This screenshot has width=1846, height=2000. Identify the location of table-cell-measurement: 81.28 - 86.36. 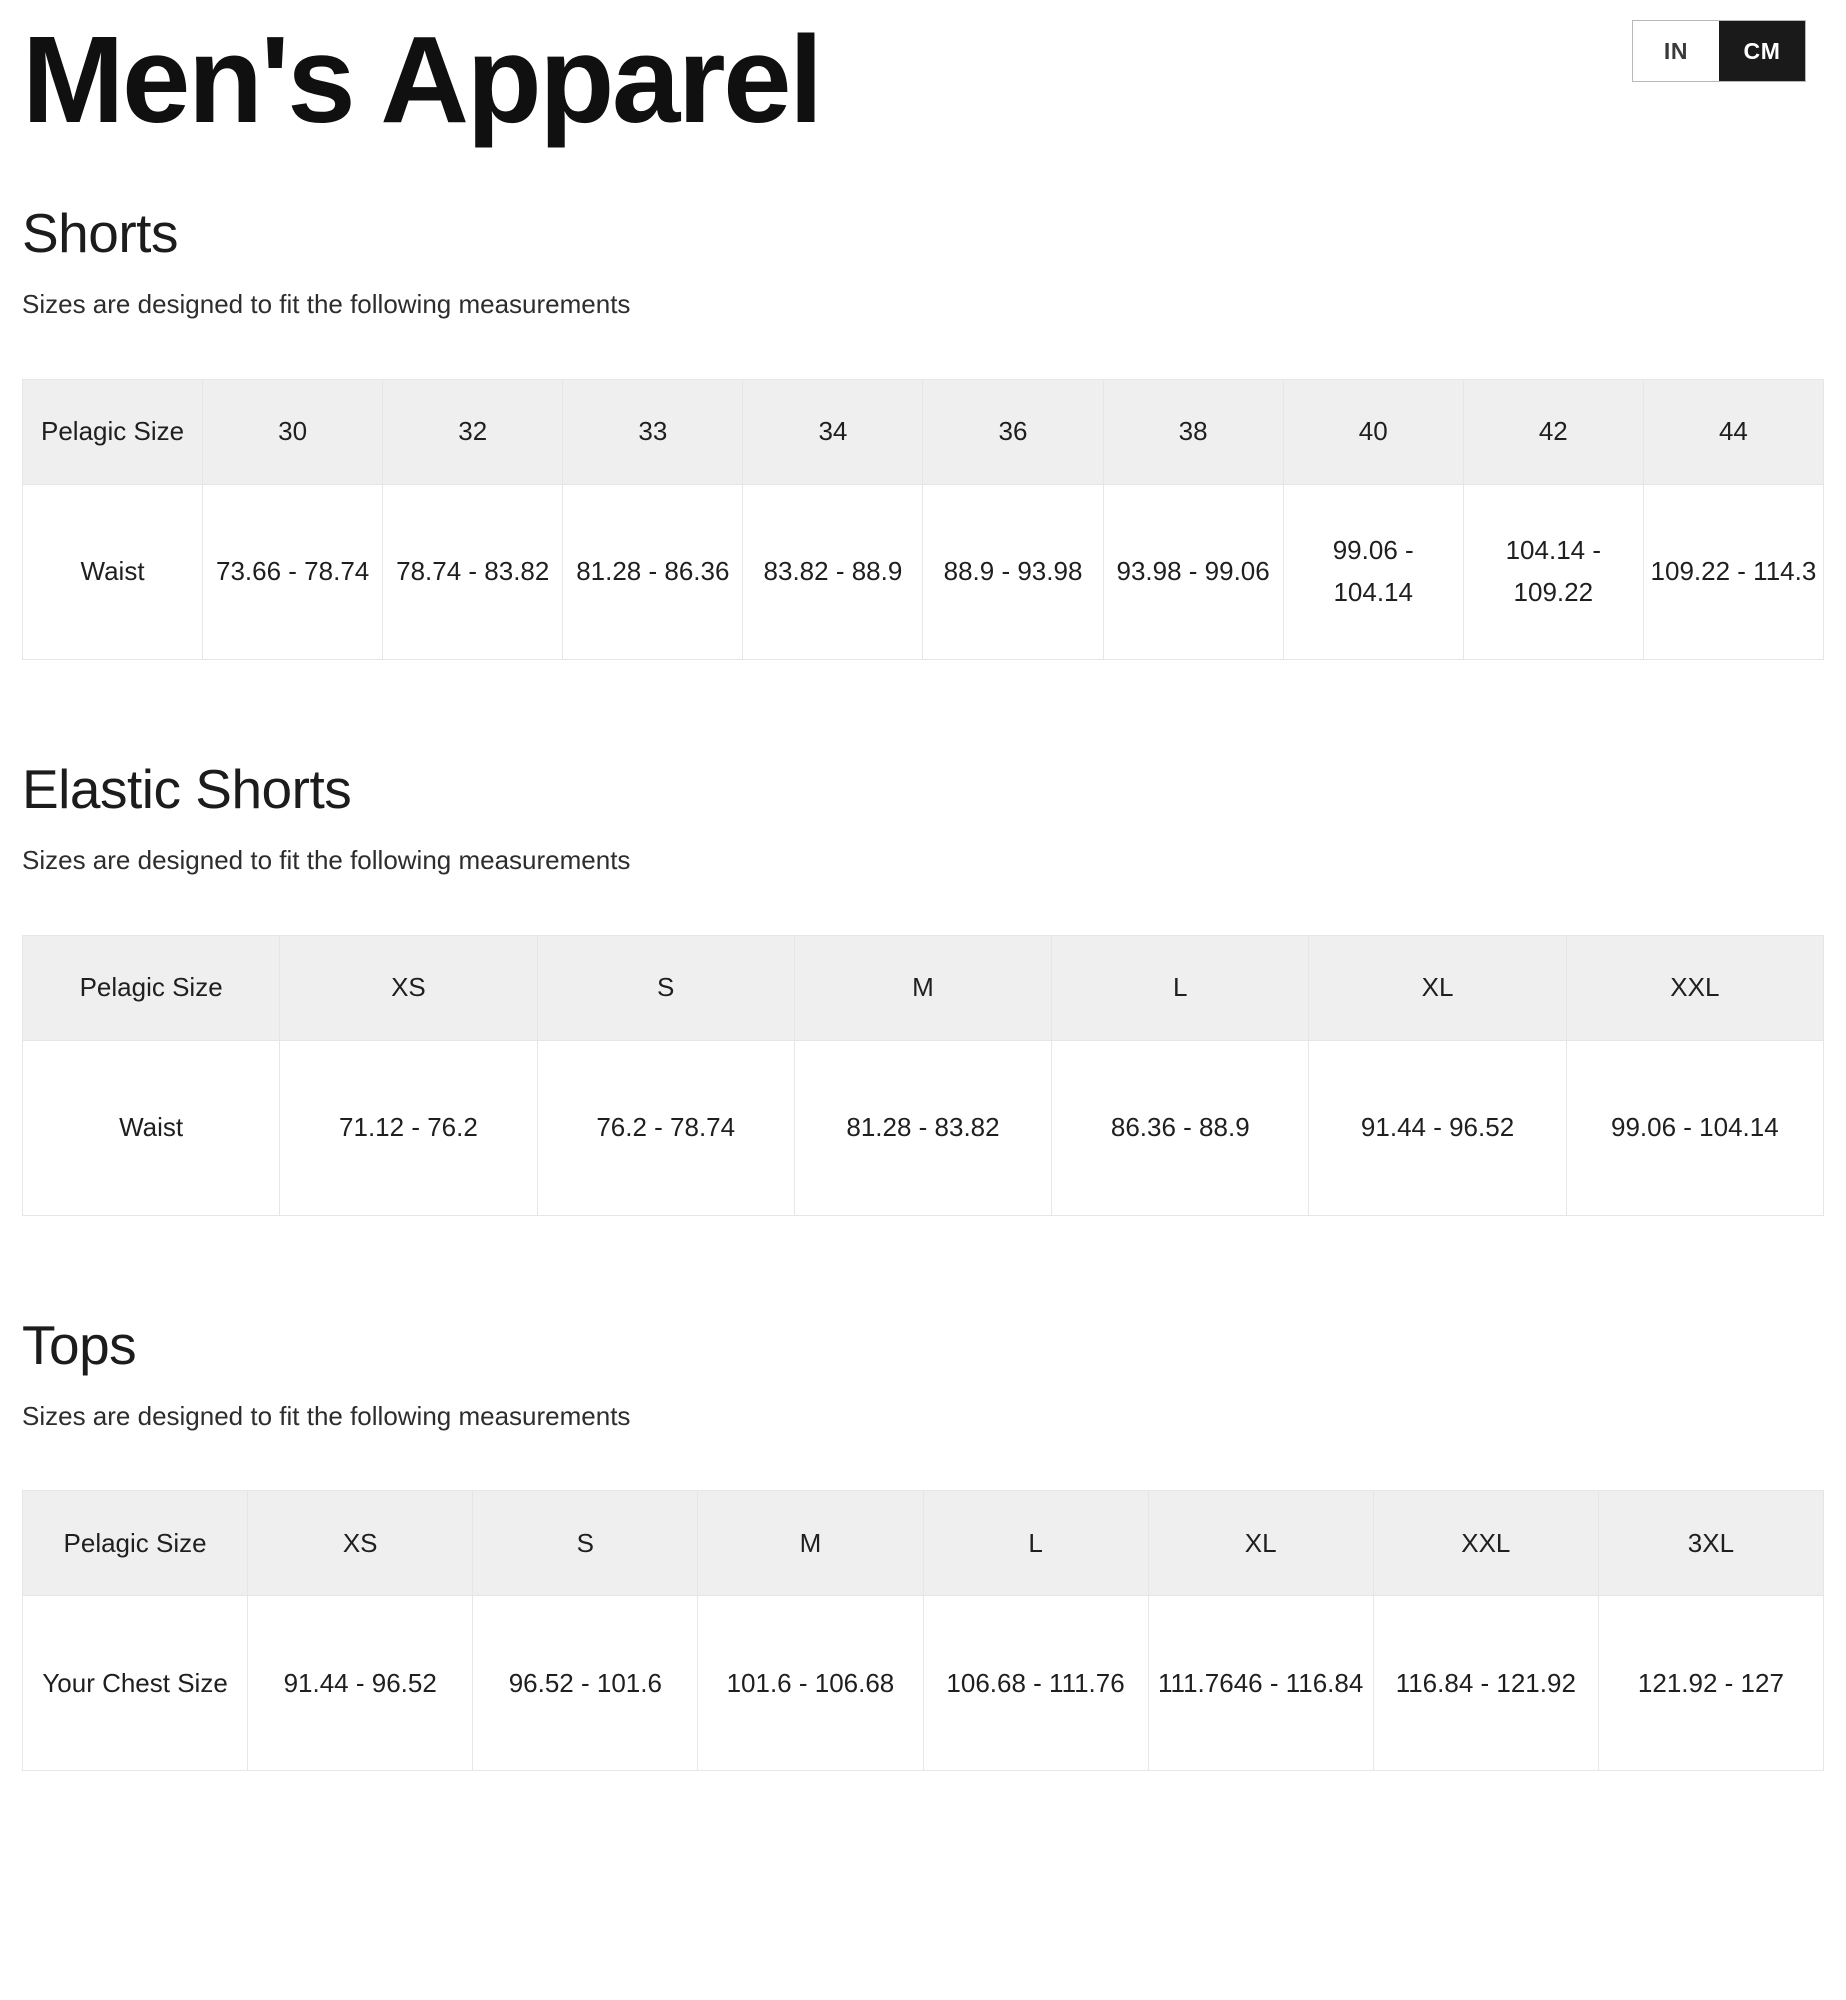
(653, 571).